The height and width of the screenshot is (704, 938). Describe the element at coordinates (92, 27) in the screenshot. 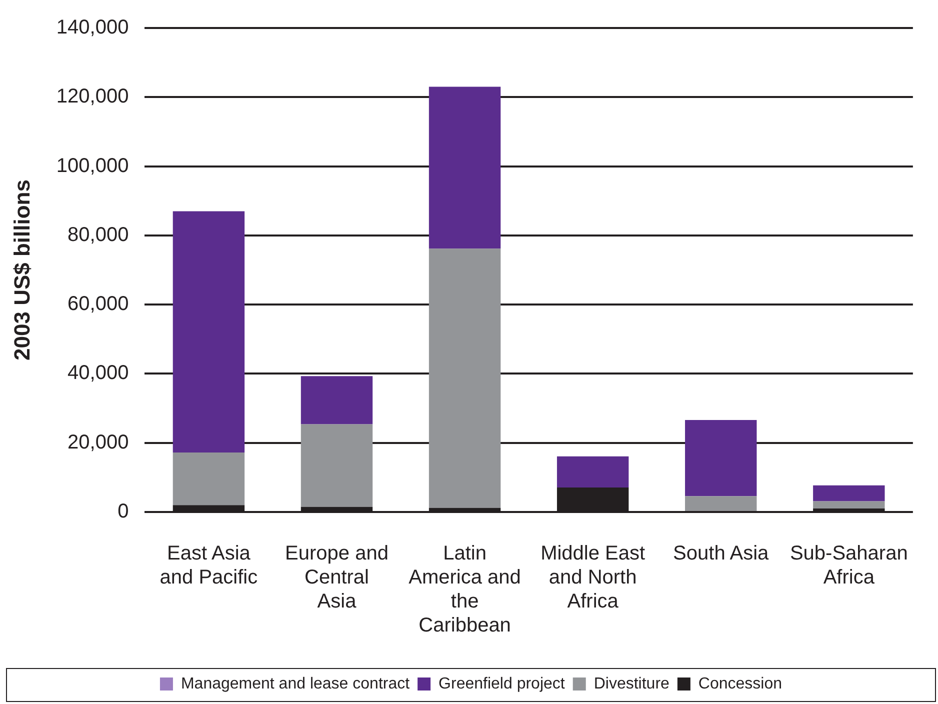

I see `y-tick-label: 140,000` at that location.